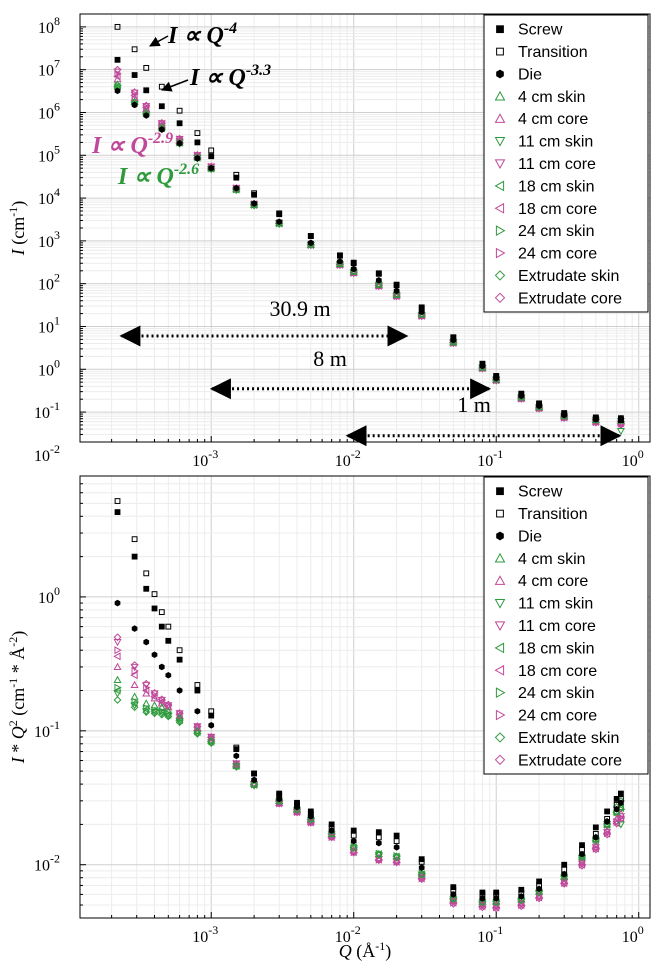 The width and height of the screenshot is (658, 966). What do you see at coordinates (540, 492) in the screenshot?
I see `legend-label: Screw` at bounding box center [540, 492].